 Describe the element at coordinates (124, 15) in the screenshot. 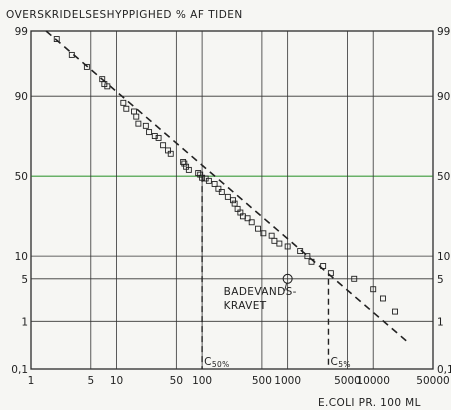

I see `chart-title: OVERSKRIDELSESHYPPIGHED % AF TIDEN` at that location.